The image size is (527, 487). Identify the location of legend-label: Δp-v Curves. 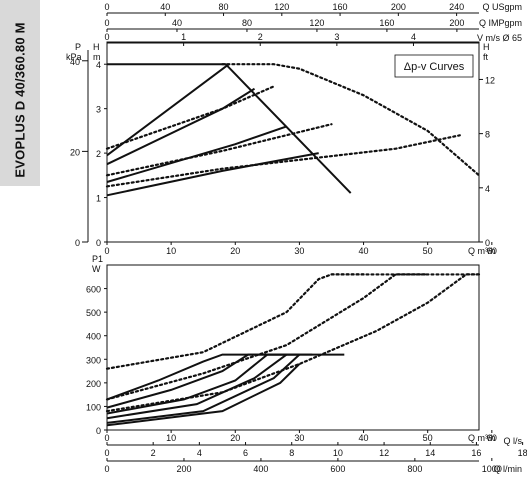
(434, 67).